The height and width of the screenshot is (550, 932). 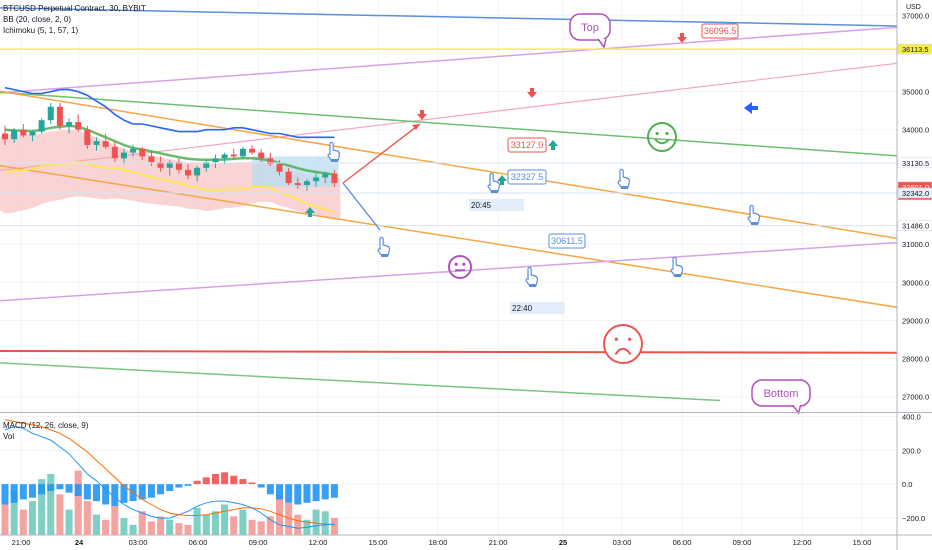 I want to click on time-tick-label: 09:00, so click(x=742, y=542).